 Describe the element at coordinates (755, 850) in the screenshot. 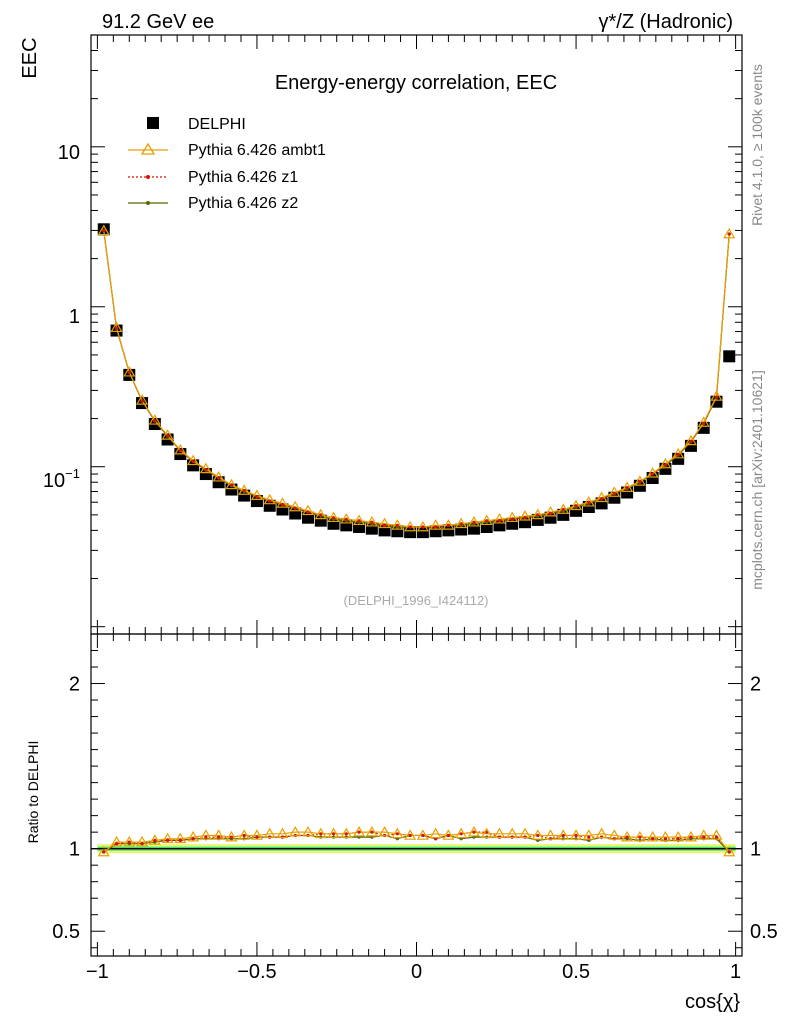

I see `ratio-y-tick-label-right: 1` at that location.